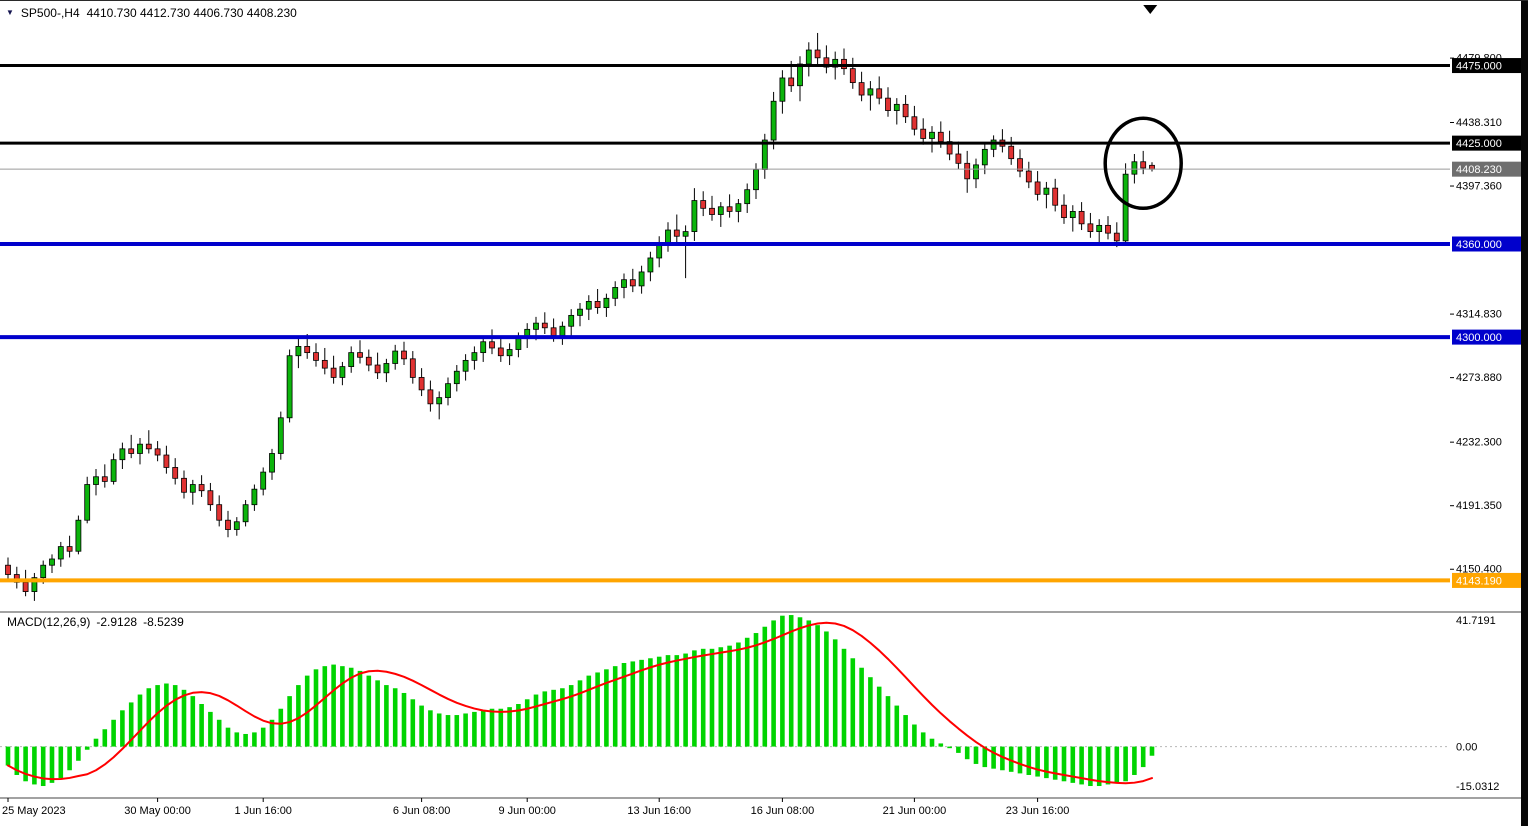  I want to click on time-tick-label: 25 May 2023, so click(34, 811).